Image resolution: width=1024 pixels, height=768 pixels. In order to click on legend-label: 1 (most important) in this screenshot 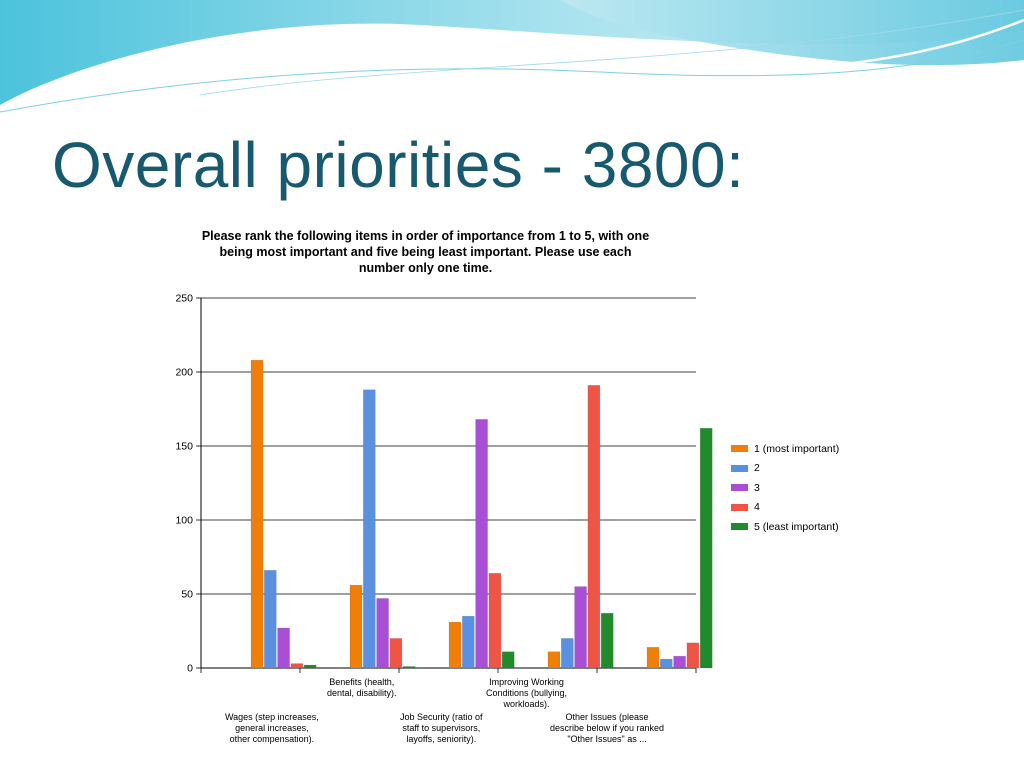, I will do `click(797, 448)`.